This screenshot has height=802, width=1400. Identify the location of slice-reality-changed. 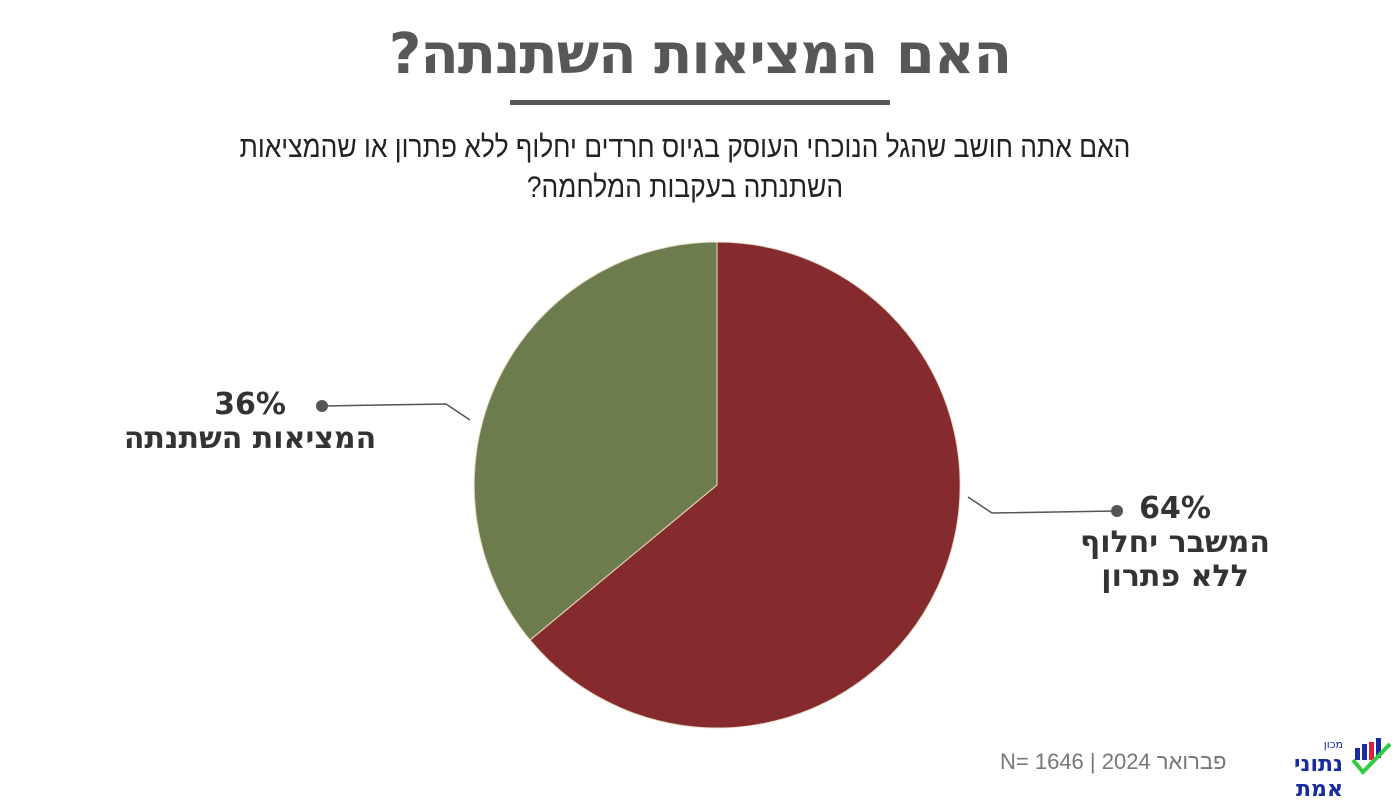
(595, 441).